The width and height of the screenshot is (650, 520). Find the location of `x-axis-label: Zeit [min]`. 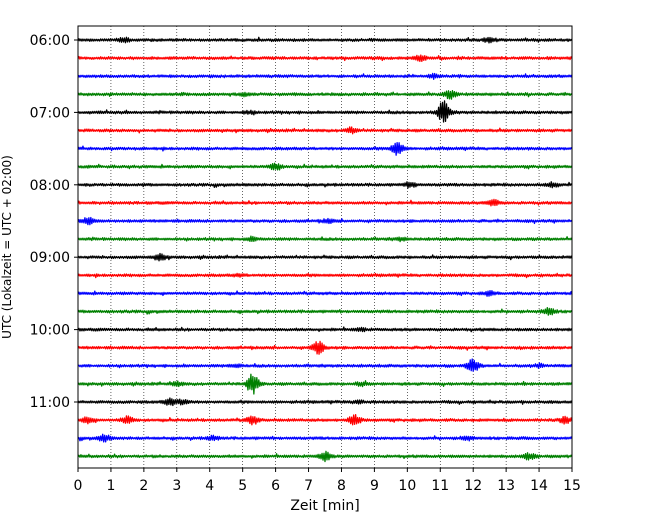

x-axis-label: Zeit [min] is located at coordinates (324, 506).